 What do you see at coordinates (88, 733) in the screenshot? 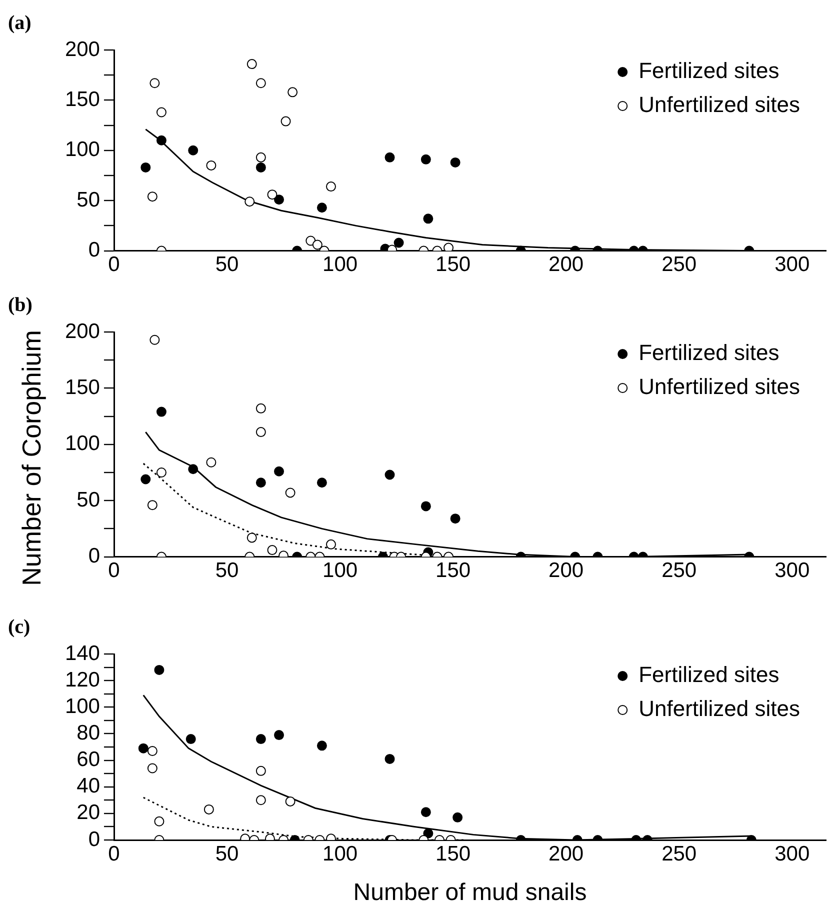
I see `y-tick-label: 80` at bounding box center [88, 733].